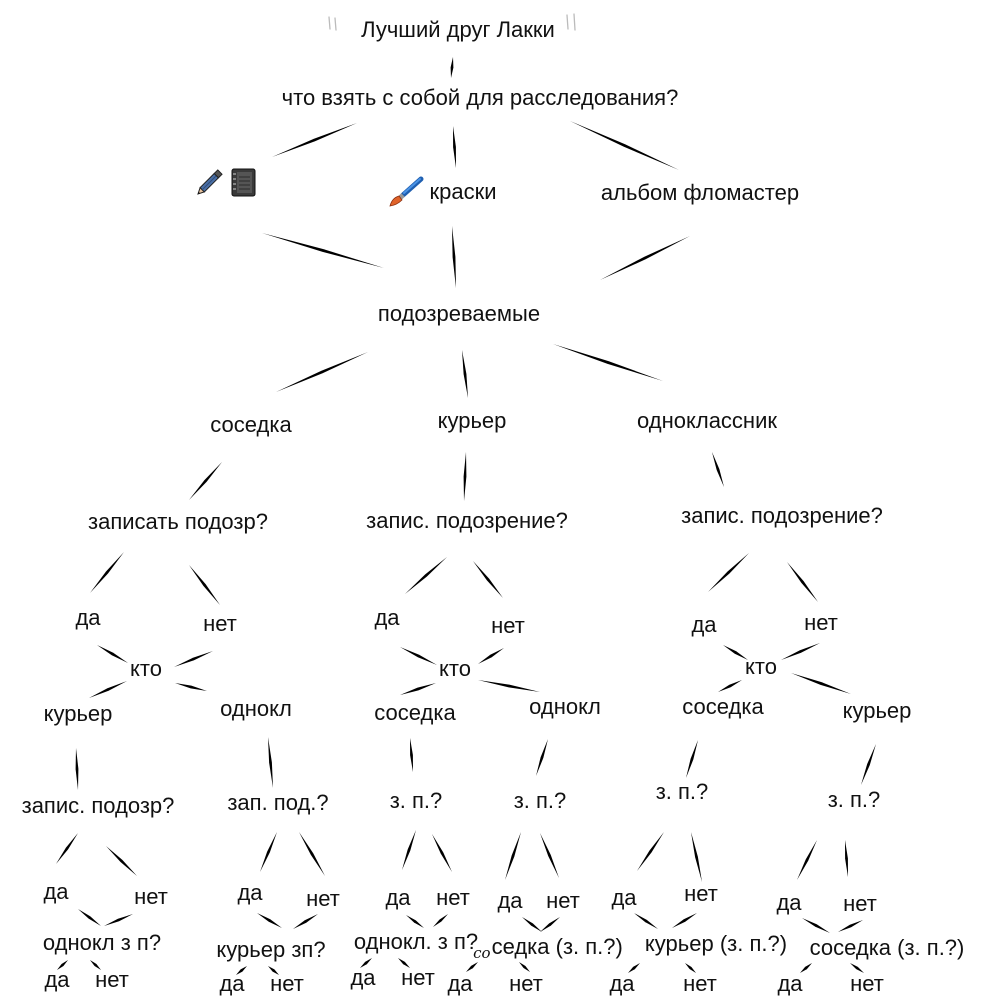 The width and height of the screenshot is (1000, 1000). What do you see at coordinates (557, 946) in the screenshot?
I see `branch-2-other-2-next-text: седка (з. п.?)` at bounding box center [557, 946].